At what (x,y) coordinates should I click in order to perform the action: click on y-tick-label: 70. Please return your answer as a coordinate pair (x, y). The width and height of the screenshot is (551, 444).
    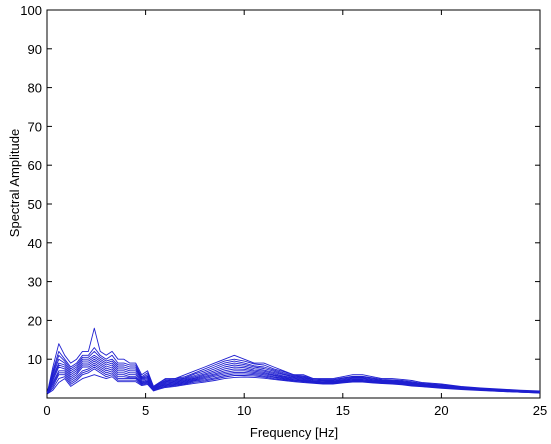
    Looking at the image, I should click on (35, 126).